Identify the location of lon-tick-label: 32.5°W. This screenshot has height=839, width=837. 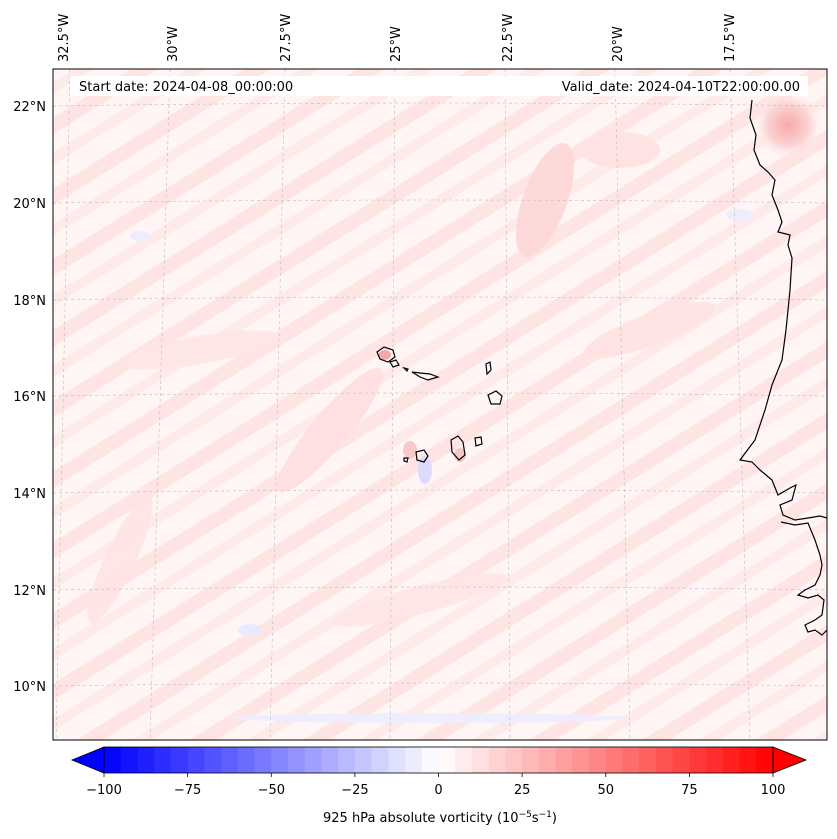
(64, 38).